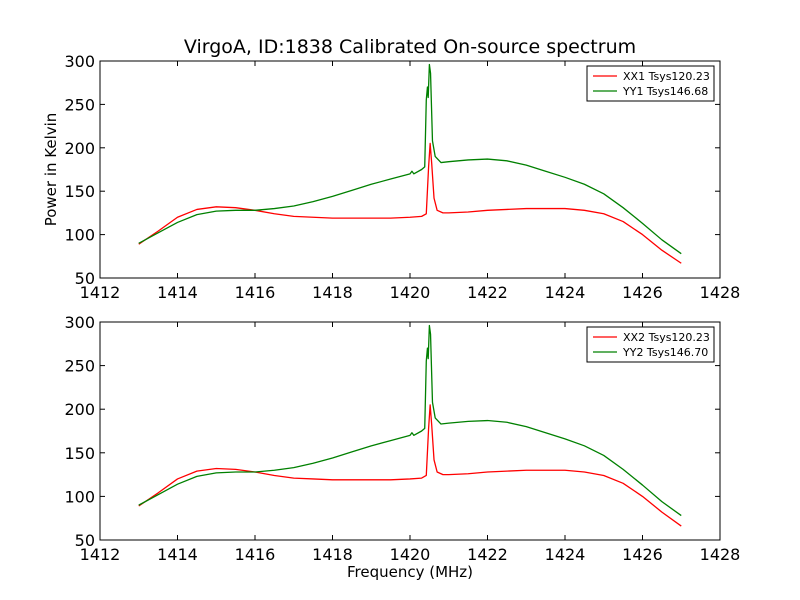 This screenshot has height=600, width=800. I want to click on legend-entry: XX2 Tsys120.23, so click(666, 337).